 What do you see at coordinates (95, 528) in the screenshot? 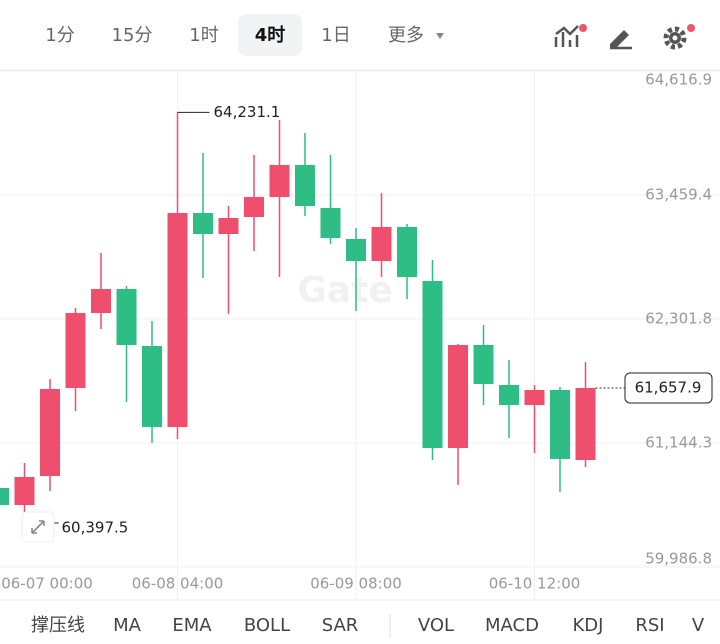
I see `low-marker-label: 60,397.5` at bounding box center [95, 528].